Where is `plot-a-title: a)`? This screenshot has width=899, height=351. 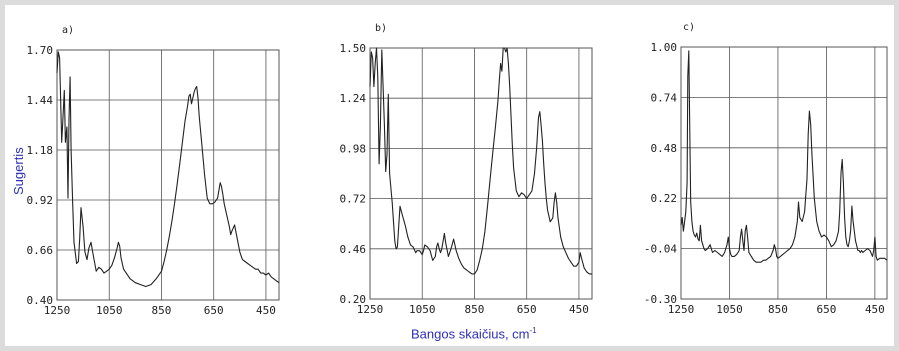 plot-a-title: a) is located at coordinates (68, 30).